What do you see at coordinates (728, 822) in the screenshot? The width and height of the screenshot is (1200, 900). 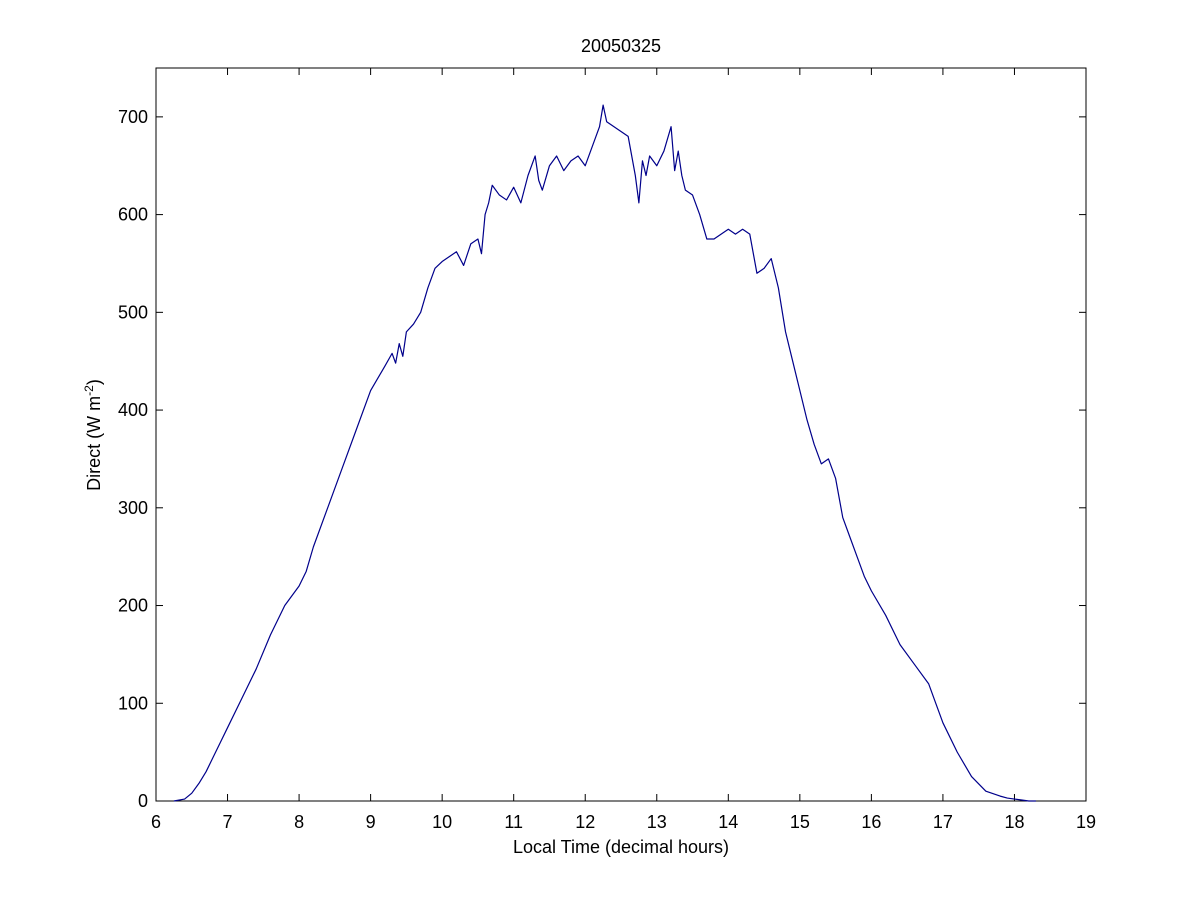 I see `x-tick-label: 14` at bounding box center [728, 822].